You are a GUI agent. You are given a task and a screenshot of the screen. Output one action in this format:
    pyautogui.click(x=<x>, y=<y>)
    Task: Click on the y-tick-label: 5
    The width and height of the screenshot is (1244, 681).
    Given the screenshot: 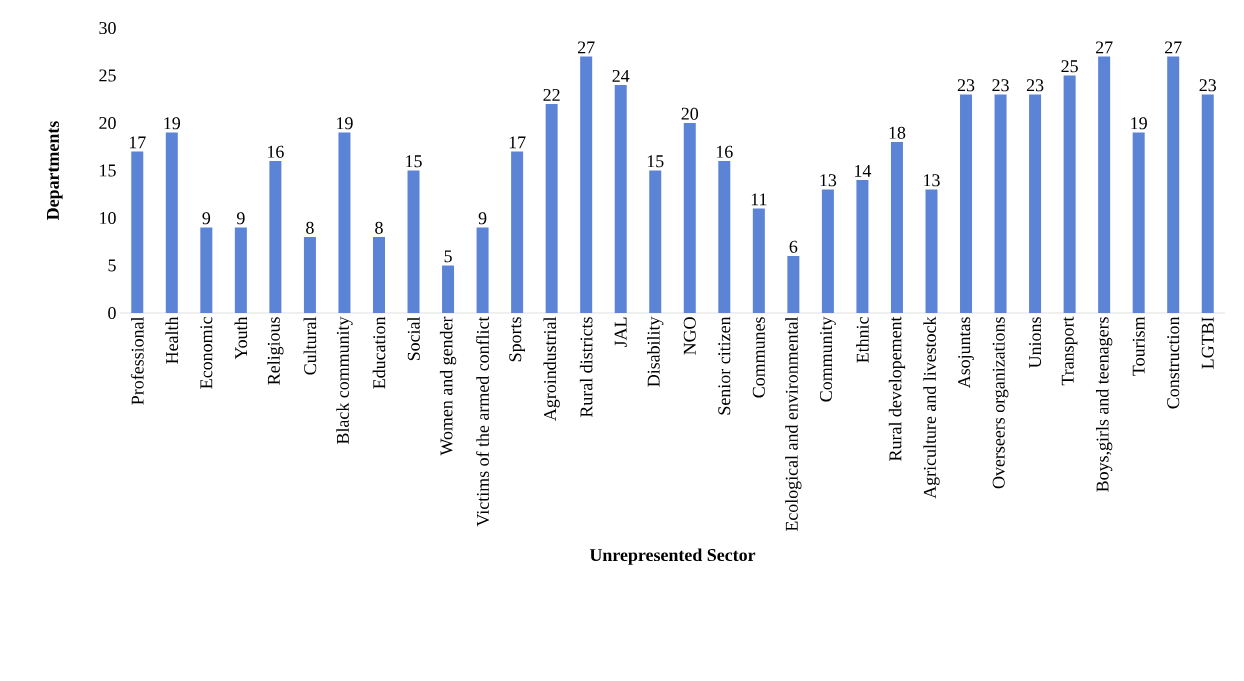 What is the action you would take?
    pyautogui.click(x=112, y=265)
    